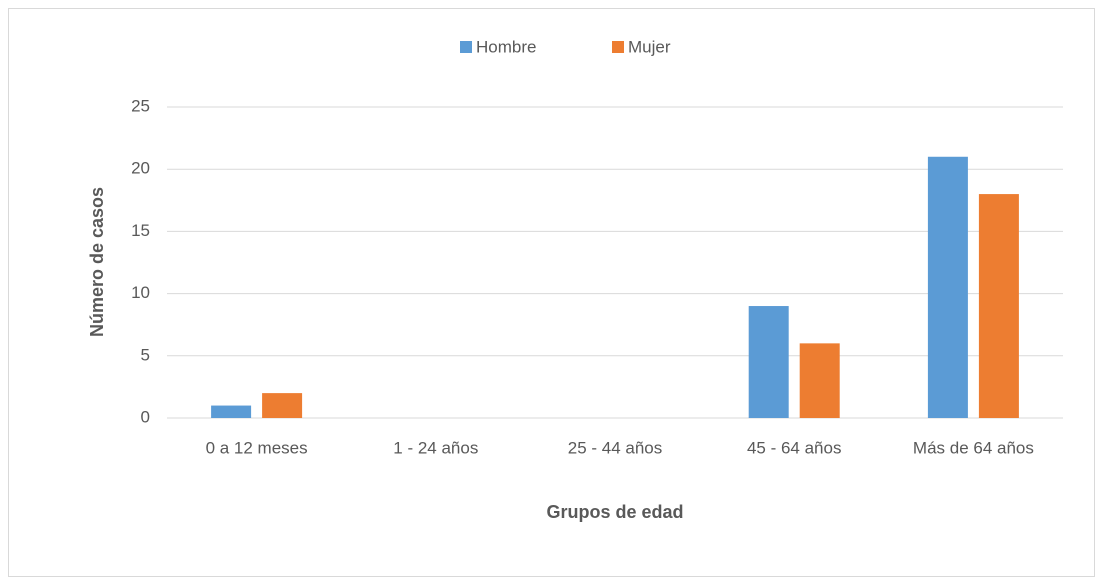  Describe the element at coordinates (140, 230) in the screenshot. I see `y-tick-label: 15` at that location.